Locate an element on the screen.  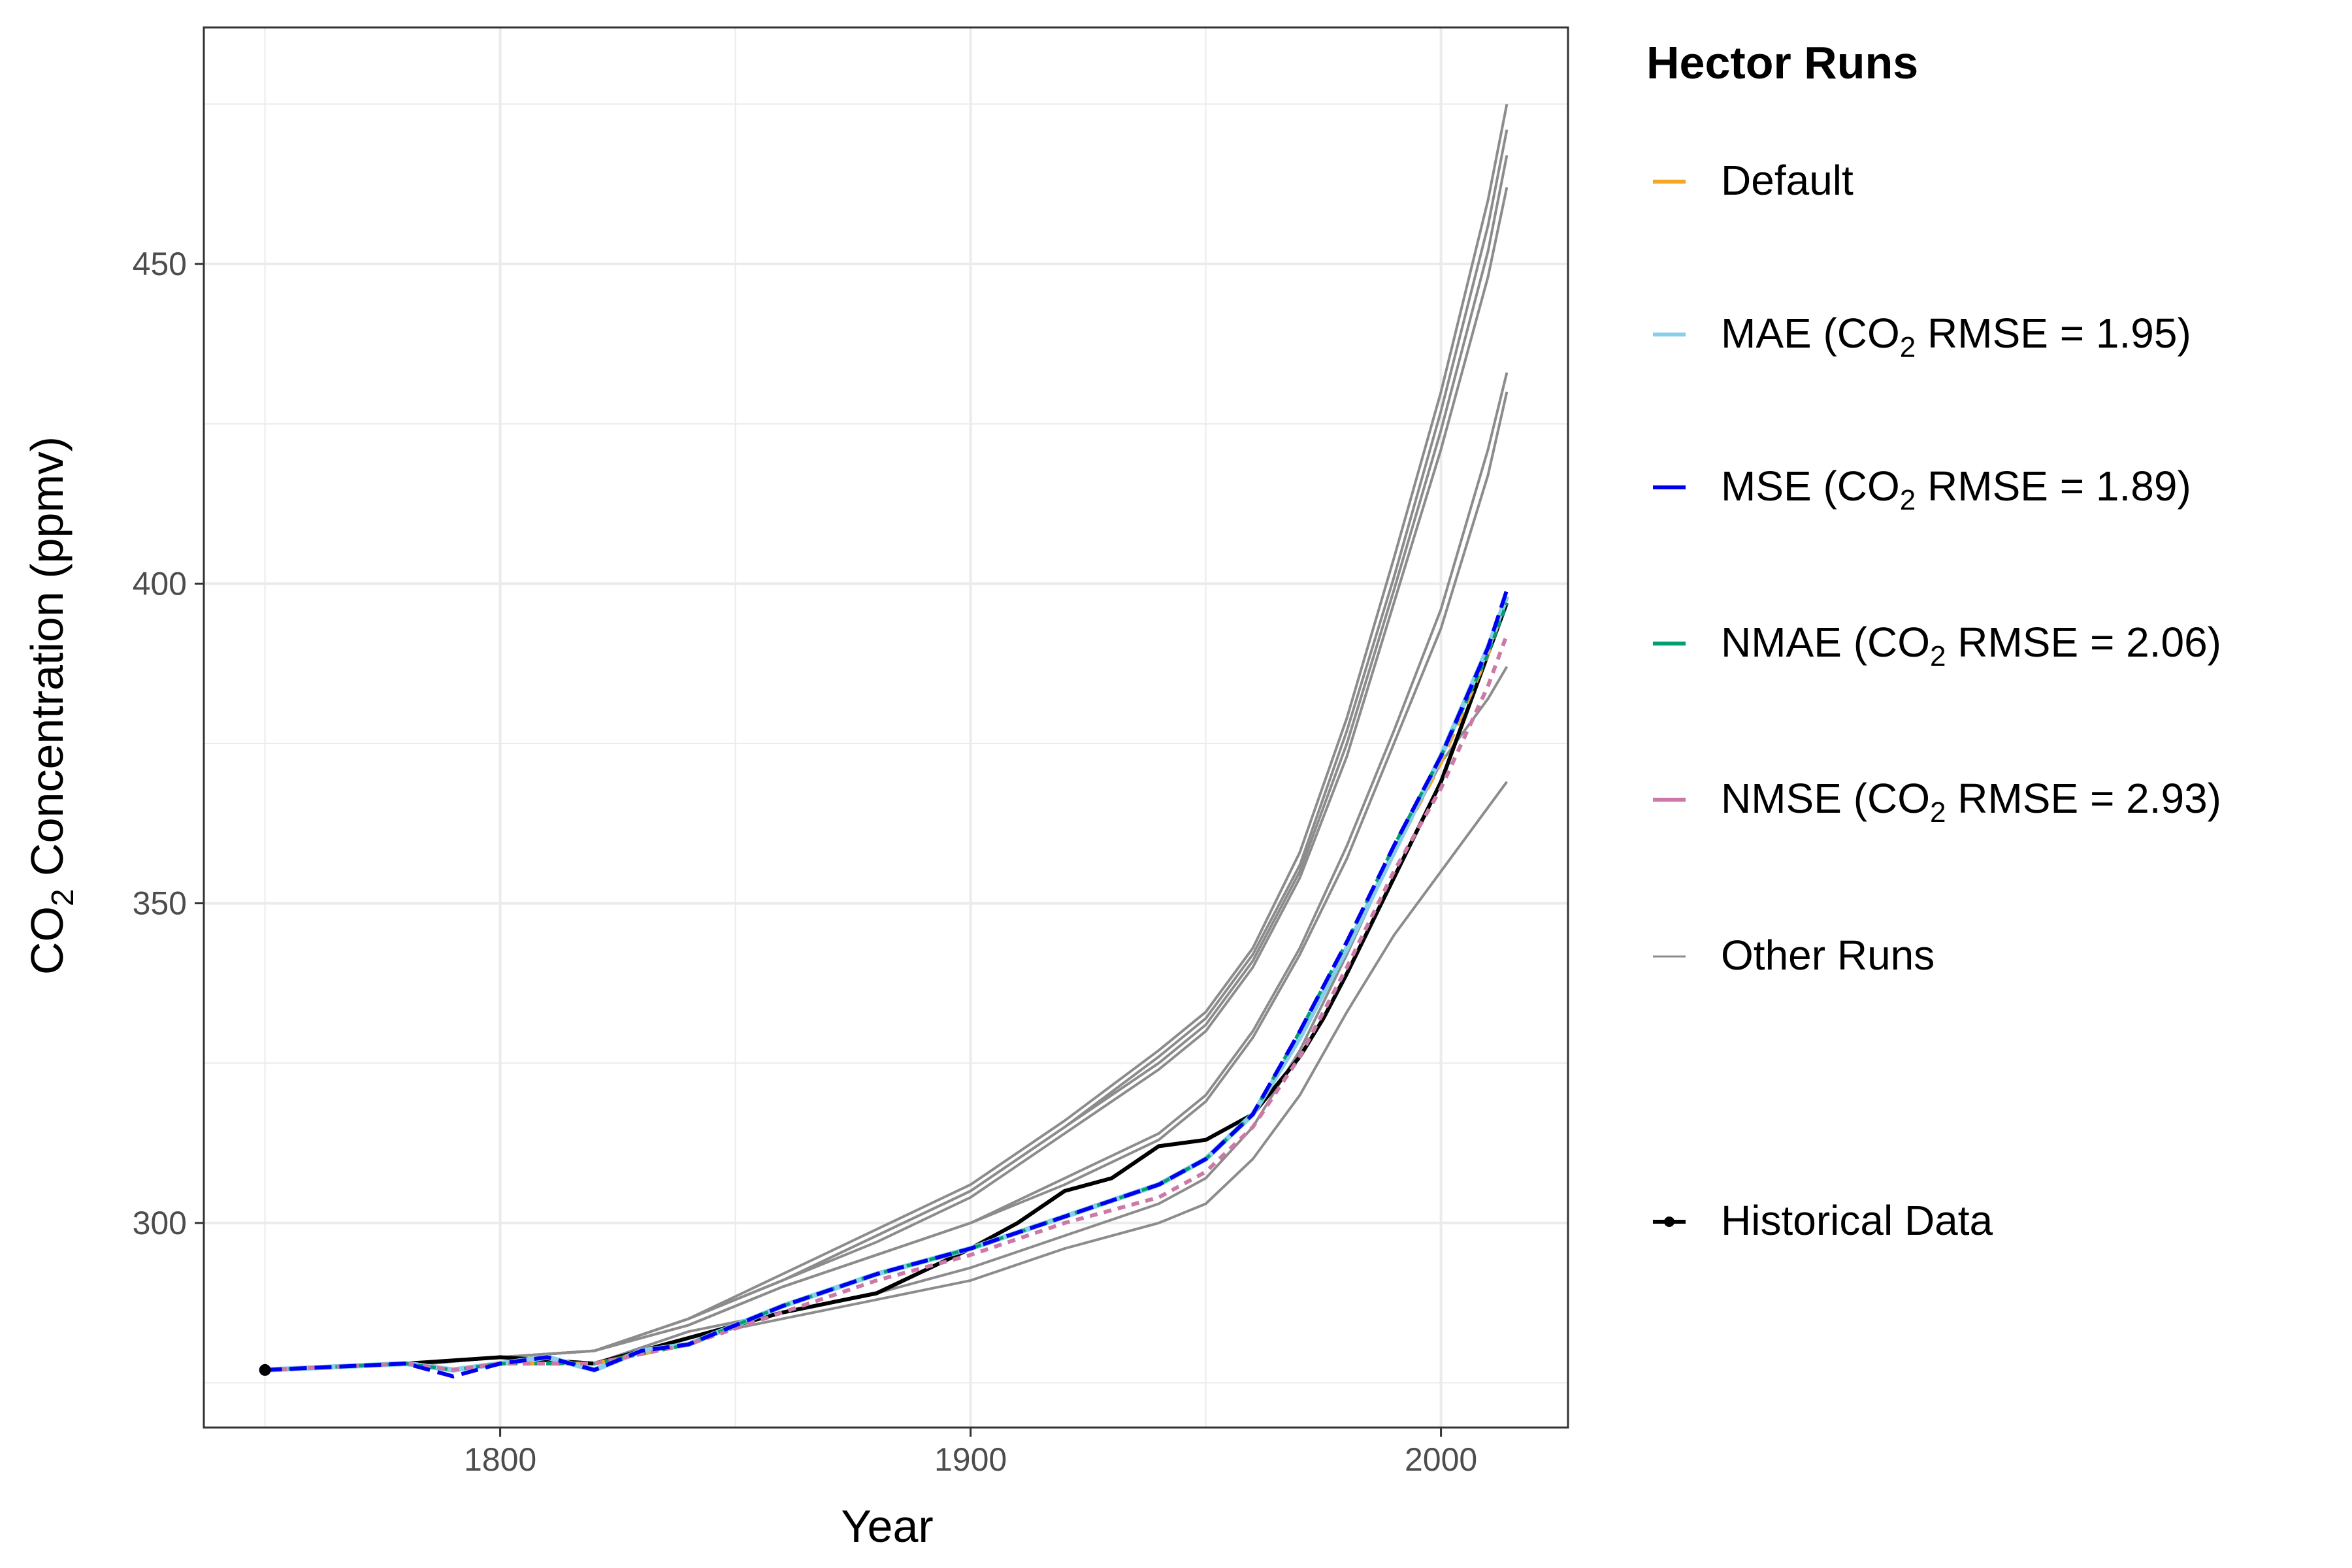
legend-label-nmse: NMSE (CO2 RMSE = 2.93) is located at coordinates (1971, 801).